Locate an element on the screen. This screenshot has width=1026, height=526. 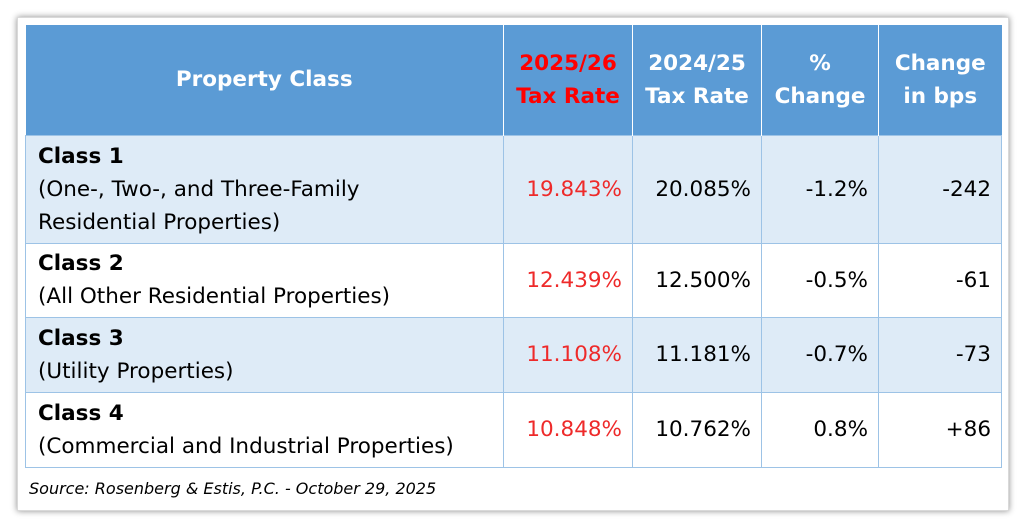
rate-2025-cell: 19.843% is located at coordinates (568, 189).